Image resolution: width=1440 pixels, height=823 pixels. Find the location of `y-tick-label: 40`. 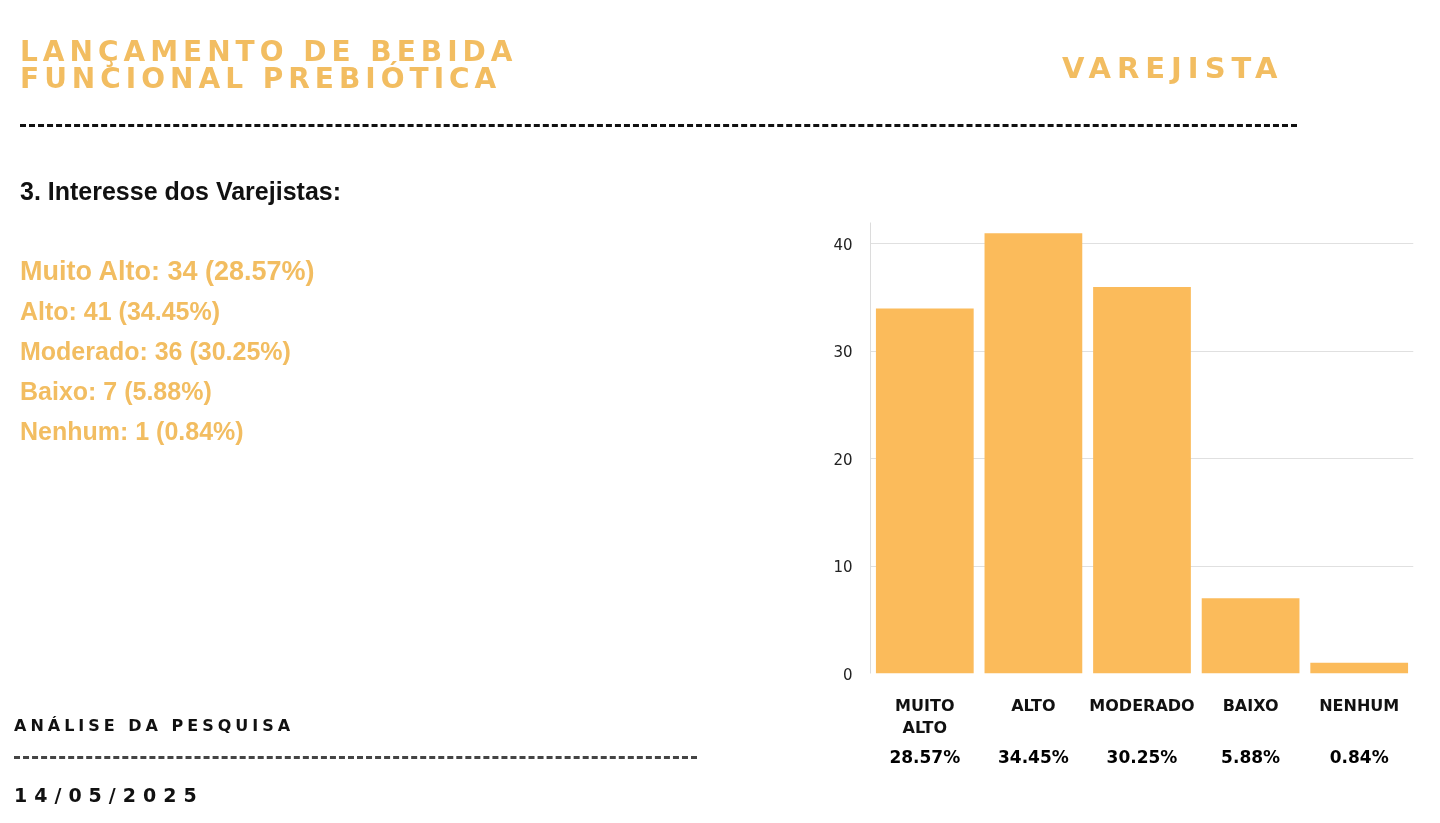

y-tick-label: 40 is located at coordinates (843, 244).